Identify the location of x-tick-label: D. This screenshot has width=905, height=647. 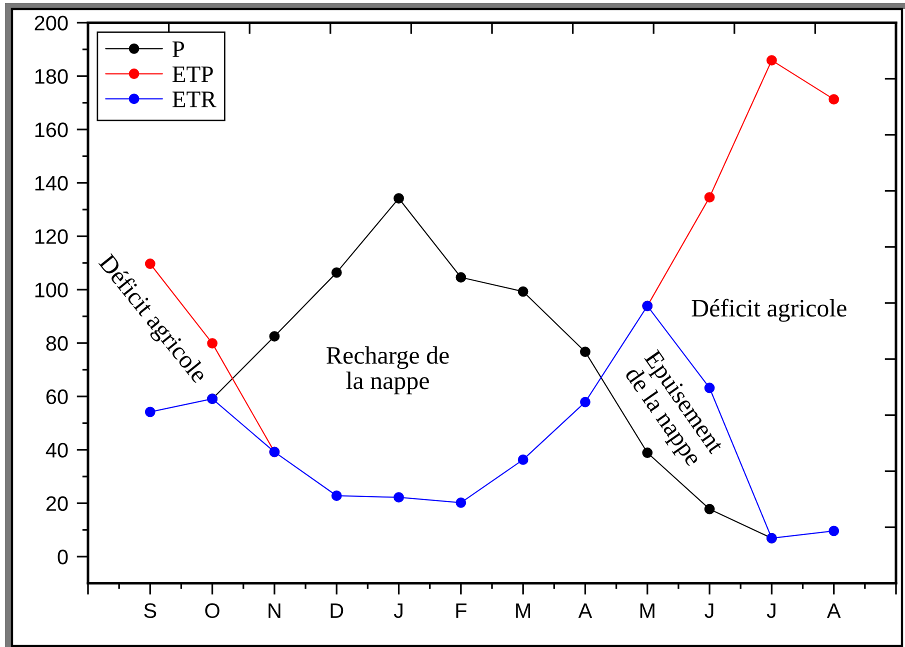
(337, 611).